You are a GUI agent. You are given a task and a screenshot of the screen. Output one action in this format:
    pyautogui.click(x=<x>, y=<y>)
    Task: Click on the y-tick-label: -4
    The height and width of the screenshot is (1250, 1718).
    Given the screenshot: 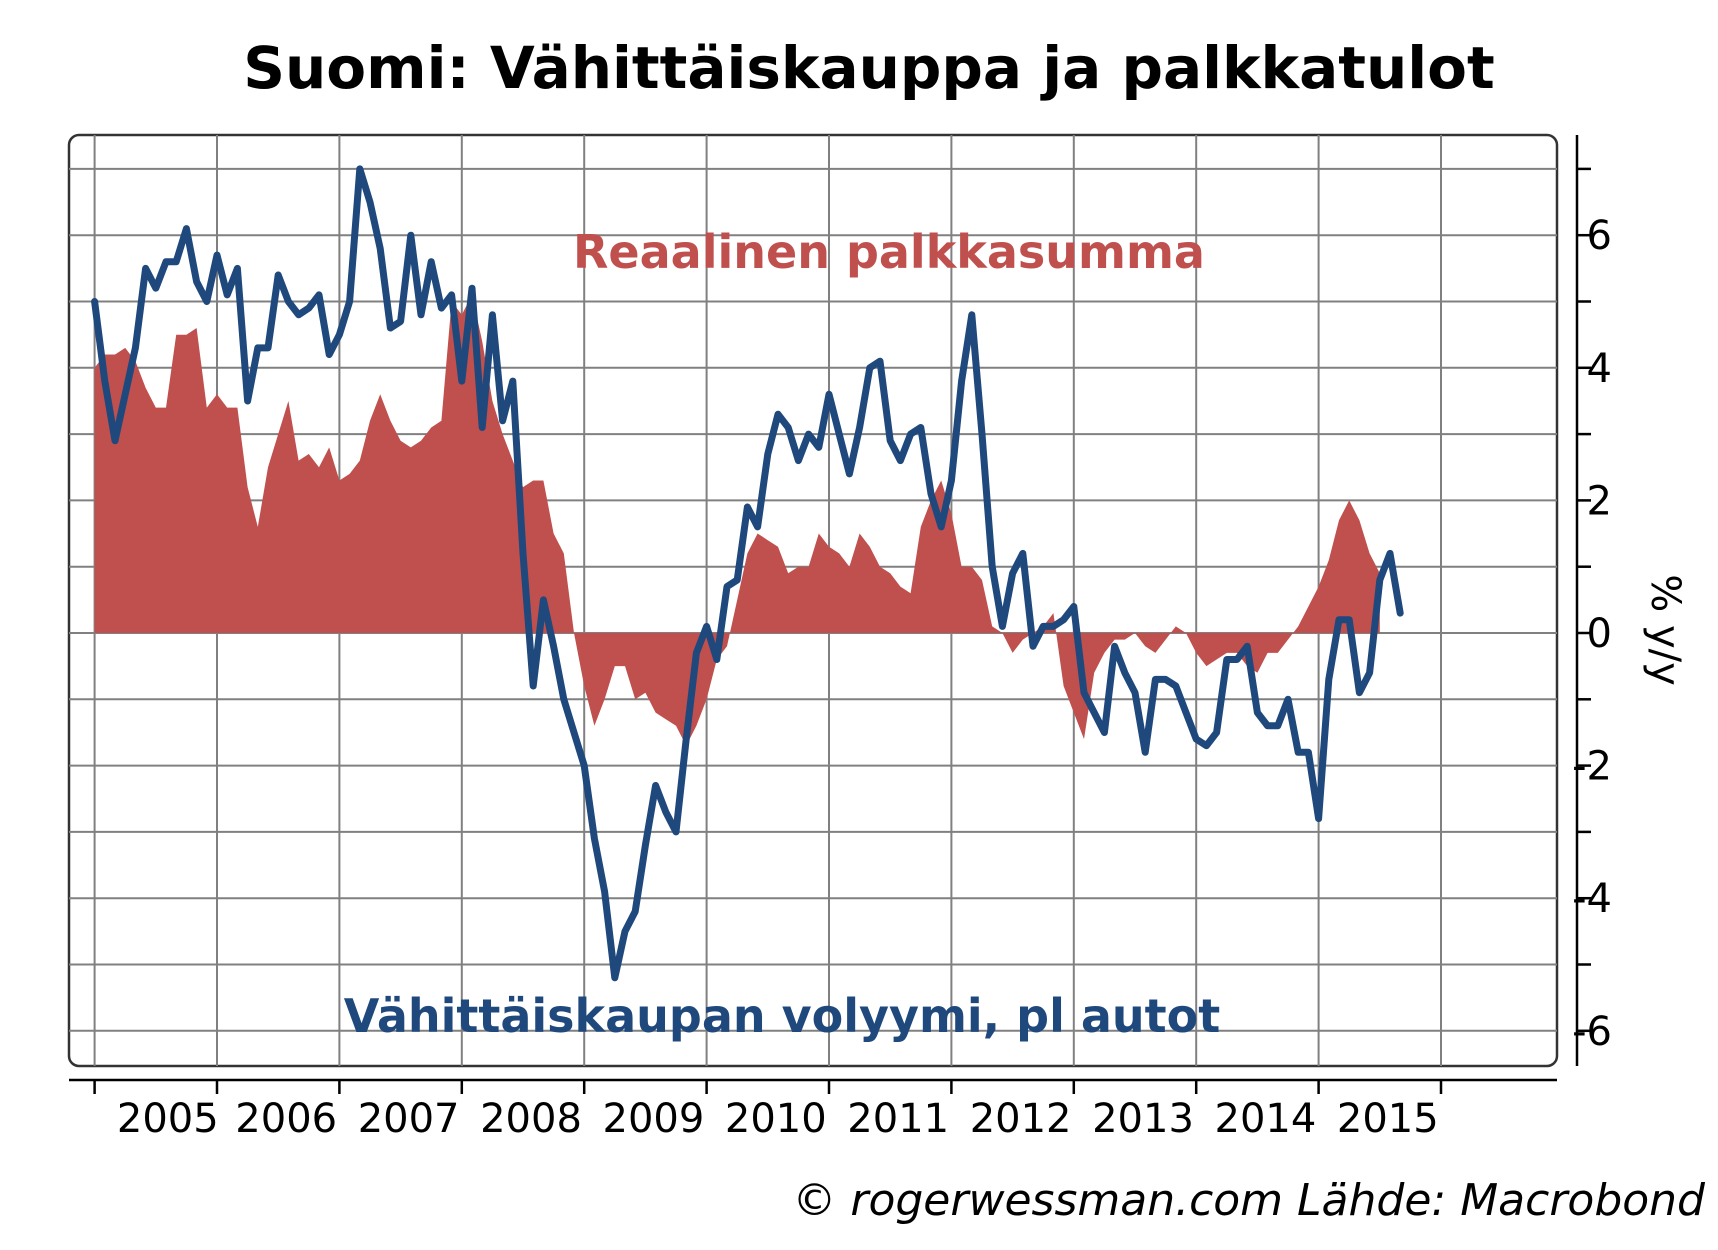 What is the action you would take?
    pyautogui.click(x=1592, y=899)
    